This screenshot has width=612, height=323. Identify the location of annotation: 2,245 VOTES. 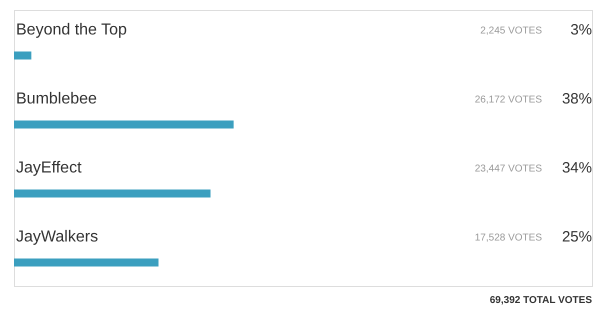
(511, 31).